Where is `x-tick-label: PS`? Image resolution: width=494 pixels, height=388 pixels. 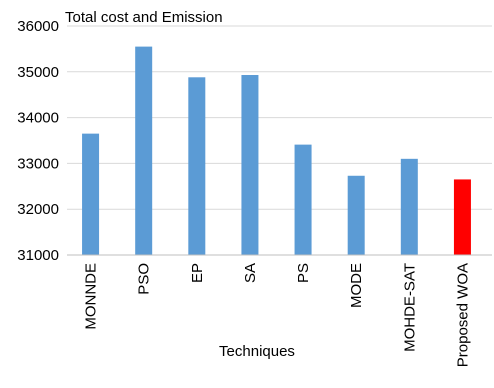 x-tick-label: PS is located at coordinates (303, 273).